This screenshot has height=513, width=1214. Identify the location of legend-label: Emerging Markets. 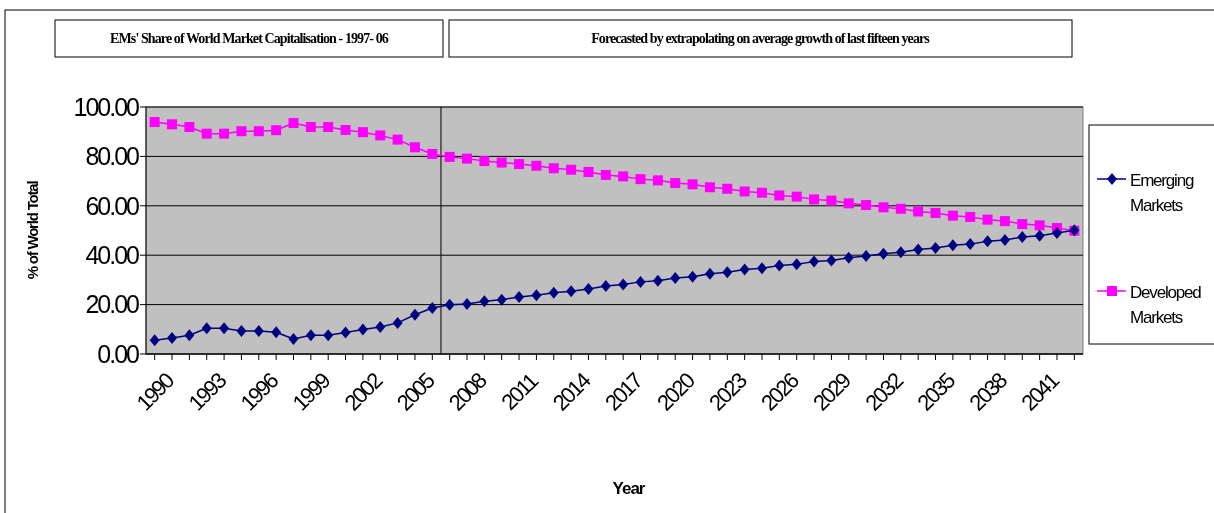
(1162, 193).